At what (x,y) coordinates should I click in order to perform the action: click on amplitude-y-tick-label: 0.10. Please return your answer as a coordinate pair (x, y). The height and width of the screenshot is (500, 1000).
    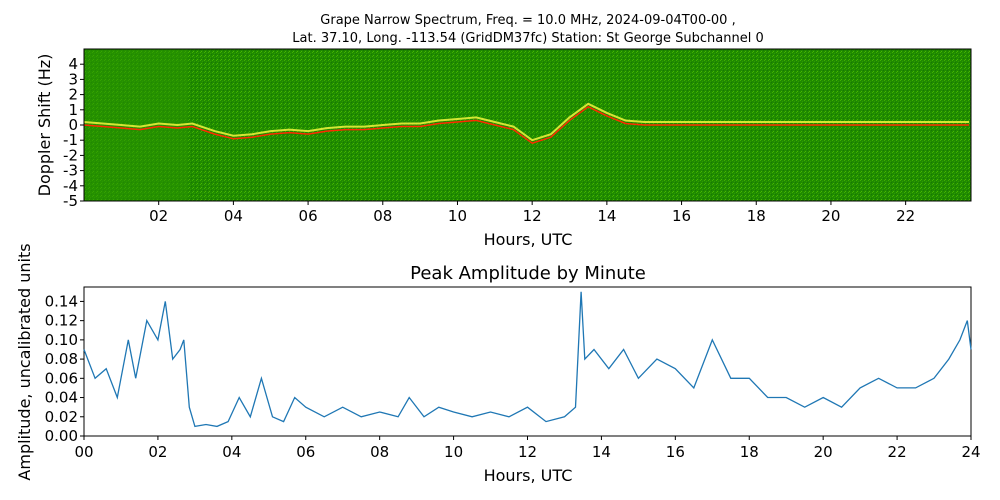
    Looking at the image, I should click on (61, 340).